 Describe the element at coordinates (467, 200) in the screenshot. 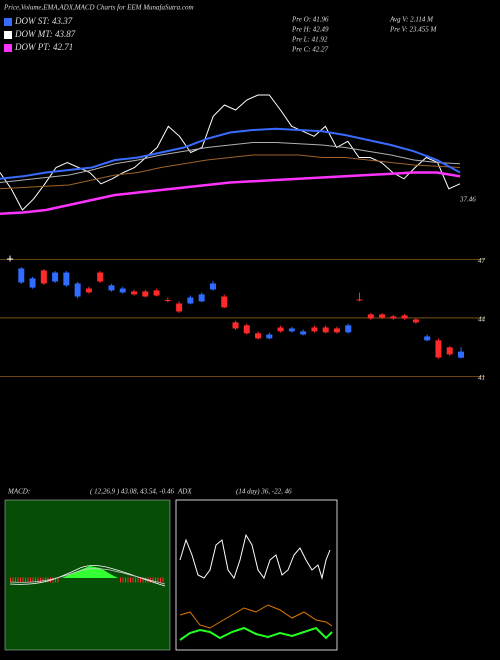

I see `end-label: 37.46` at that location.